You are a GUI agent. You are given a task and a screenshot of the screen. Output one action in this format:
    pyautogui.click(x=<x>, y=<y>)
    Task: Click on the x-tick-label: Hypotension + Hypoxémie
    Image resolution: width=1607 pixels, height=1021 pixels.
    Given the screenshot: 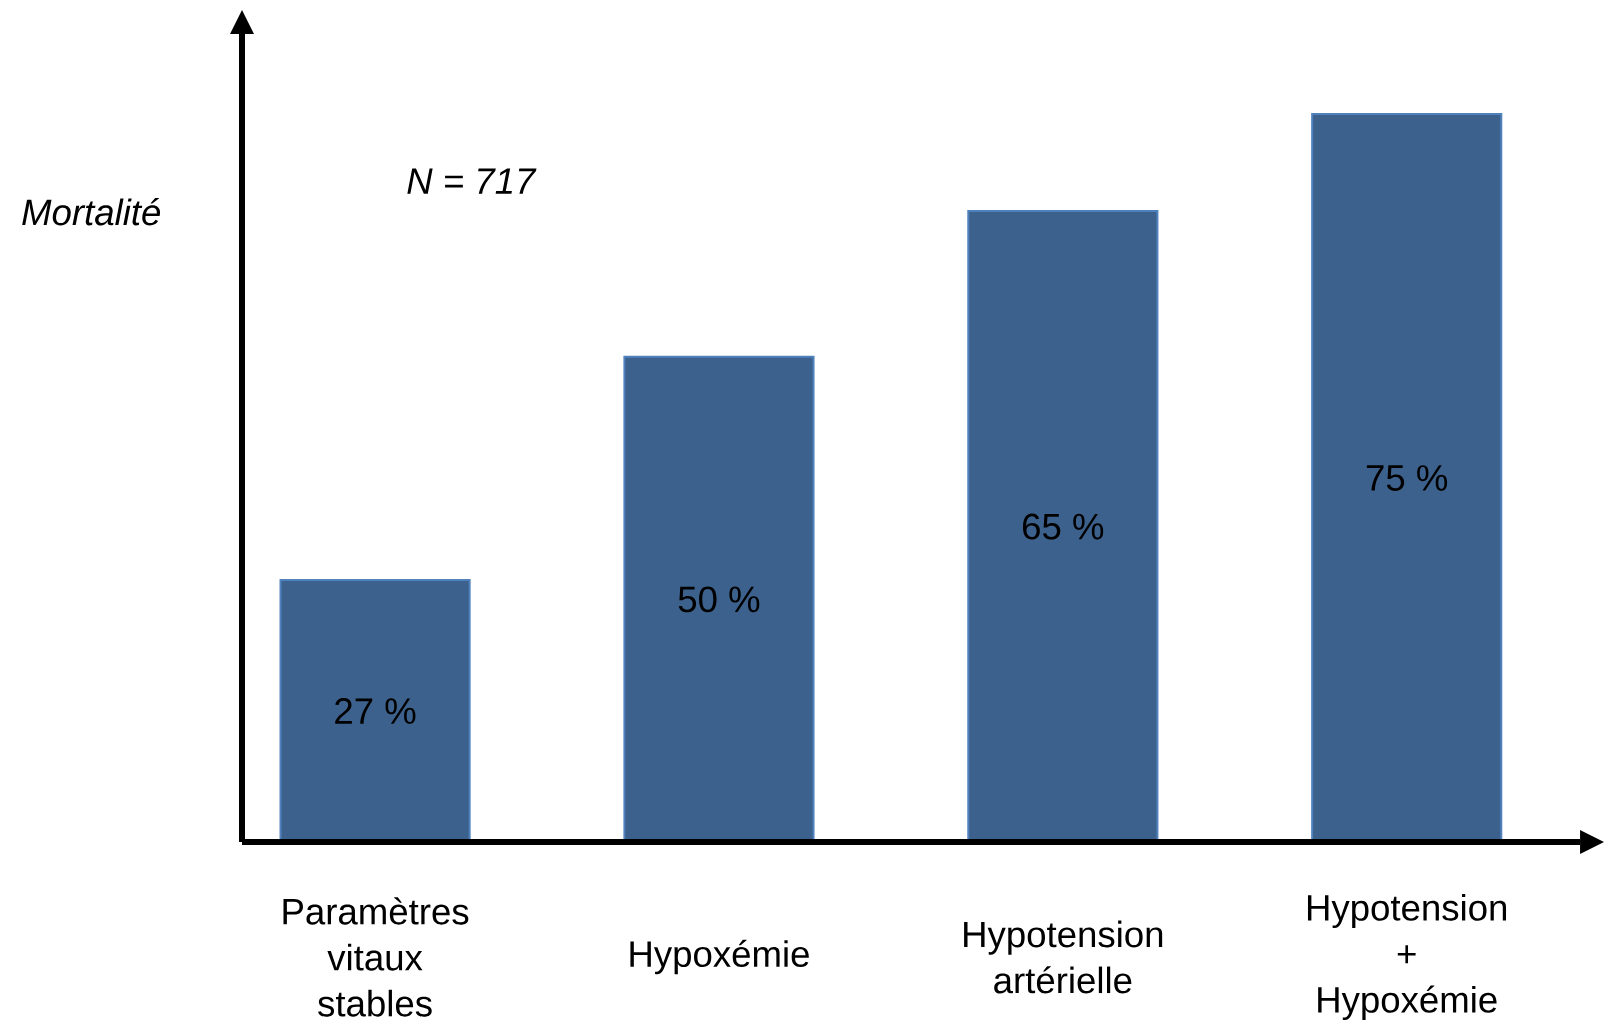 What is the action you would take?
    pyautogui.click(x=1407, y=957)
    